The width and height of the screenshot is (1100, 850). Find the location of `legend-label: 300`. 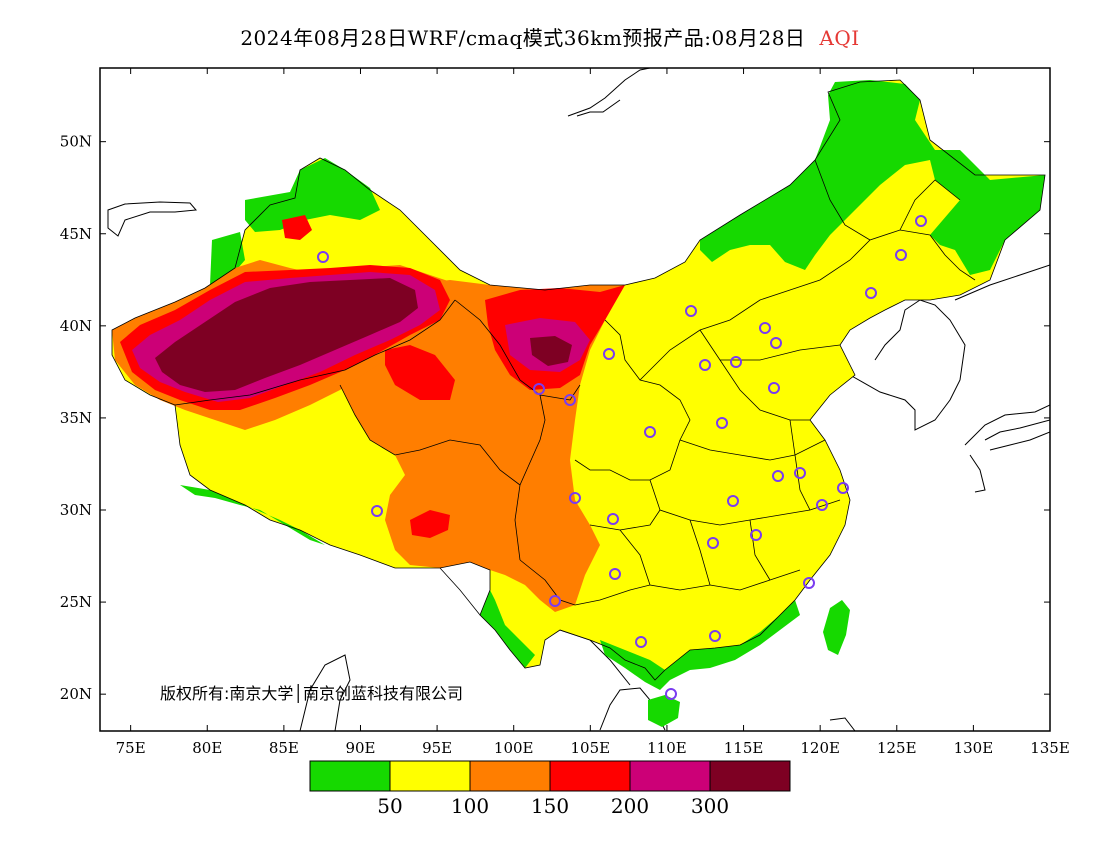

legend-label: 300 is located at coordinates (710, 806).